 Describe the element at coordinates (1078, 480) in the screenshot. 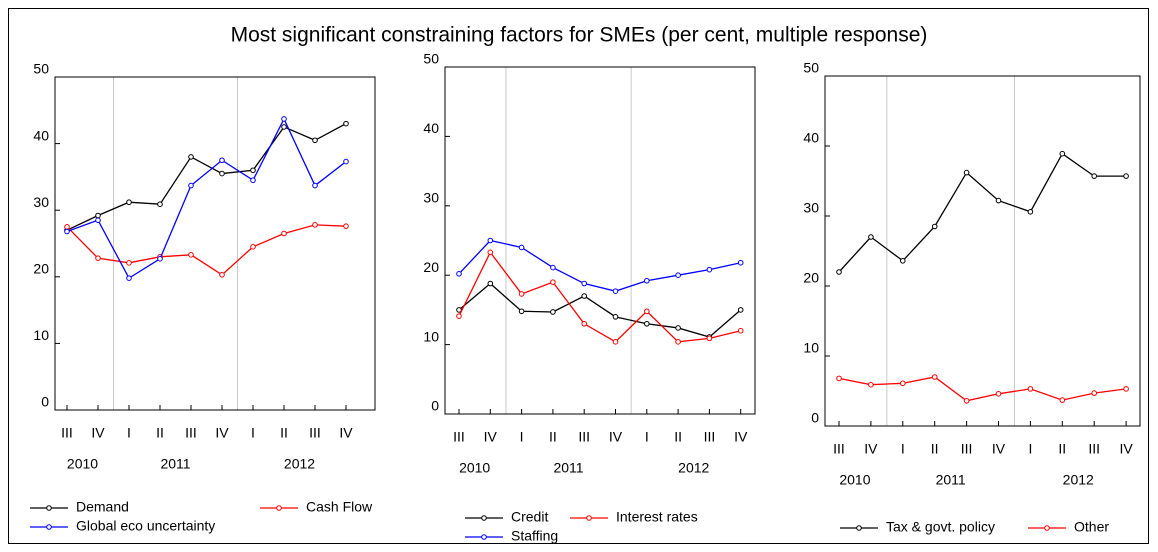

I see `year-label: 2012` at that location.